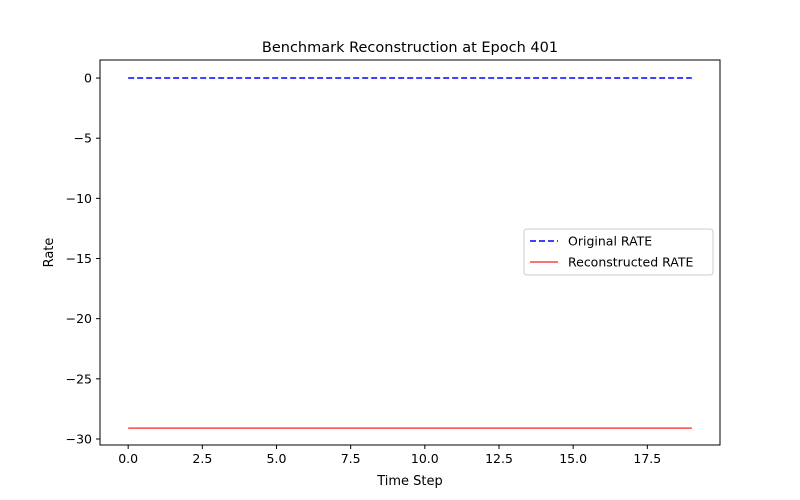 This screenshot has height=500, width=800. What do you see at coordinates (499, 458) in the screenshot?
I see `x-tick-label: 12.5` at bounding box center [499, 458].